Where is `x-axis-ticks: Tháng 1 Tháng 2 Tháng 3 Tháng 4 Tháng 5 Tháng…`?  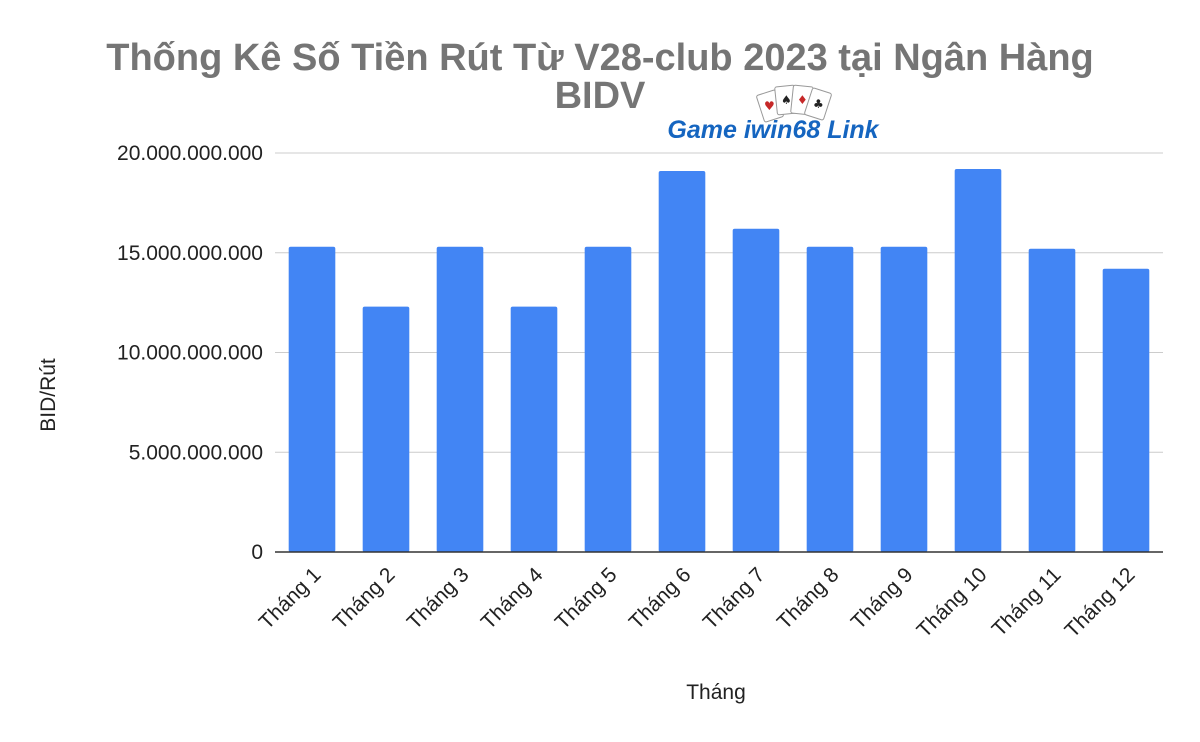
x-axis-ticks: Tháng 1 Tháng 2 Tháng 3 Tháng 4 Tháng 5 Tháng… is located at coordinates (697, 602).